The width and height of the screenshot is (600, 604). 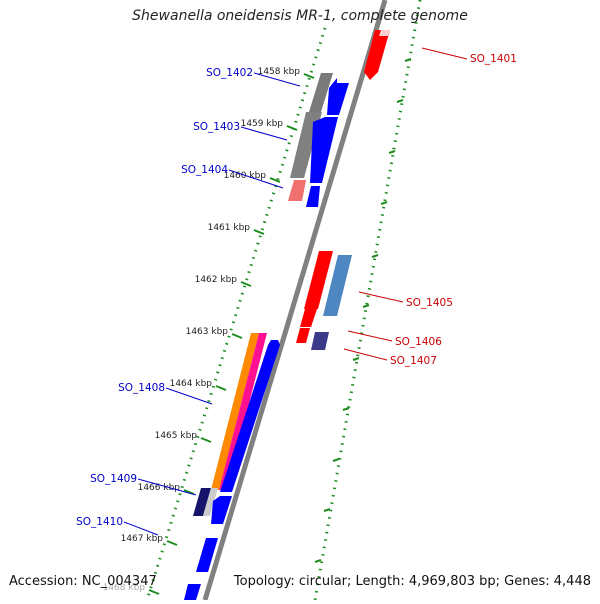 I want to click on gene-SO-1408-orange, so click(x=235, y=411).